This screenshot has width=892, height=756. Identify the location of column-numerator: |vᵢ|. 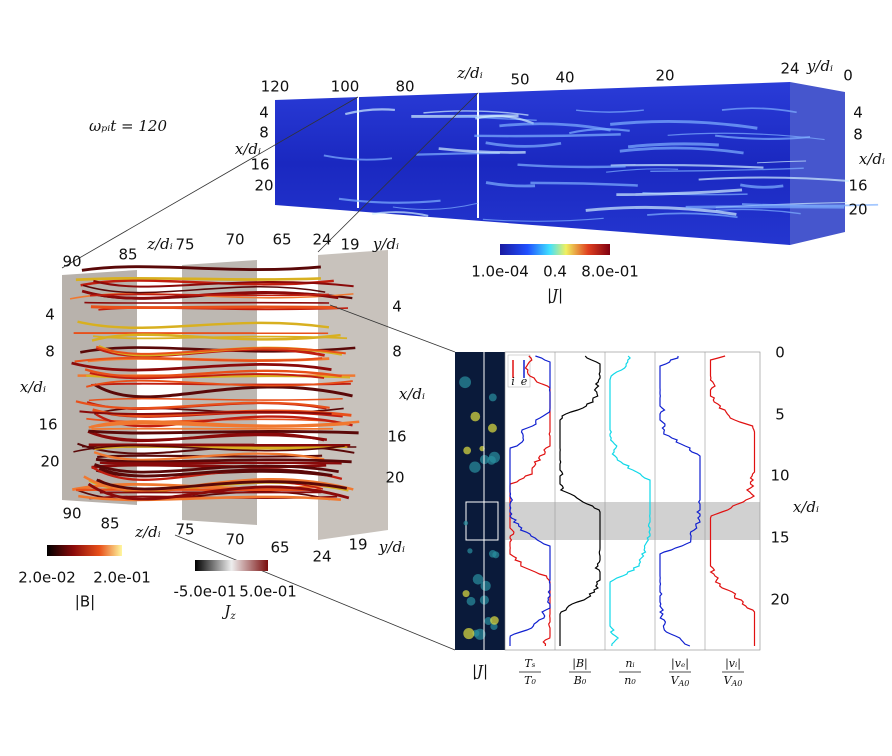
(733, 664).